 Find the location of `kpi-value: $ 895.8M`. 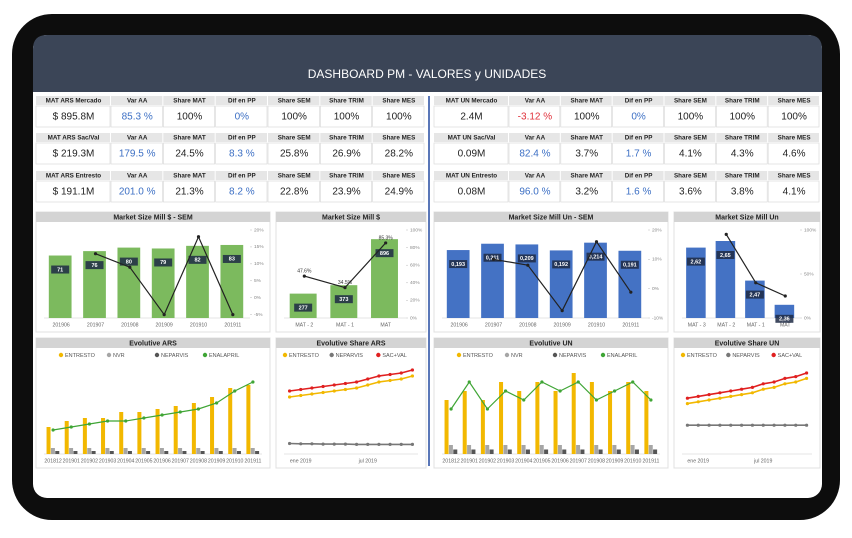

kpi-value: $ 895.8M is located at coordinates (74, 117).